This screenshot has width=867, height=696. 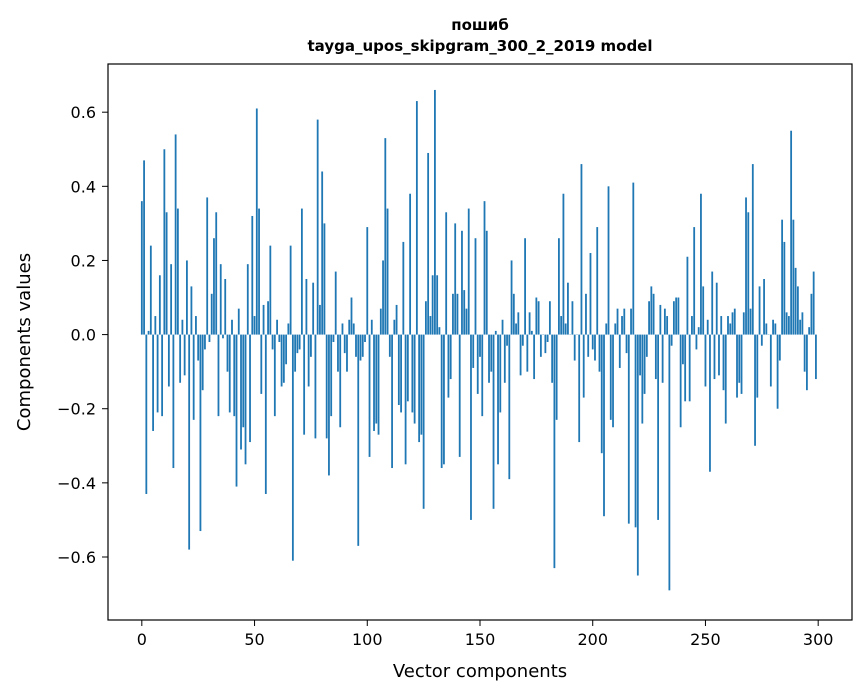 I want to click on y-tick-label: 0.6, so click(x=83, y=112).